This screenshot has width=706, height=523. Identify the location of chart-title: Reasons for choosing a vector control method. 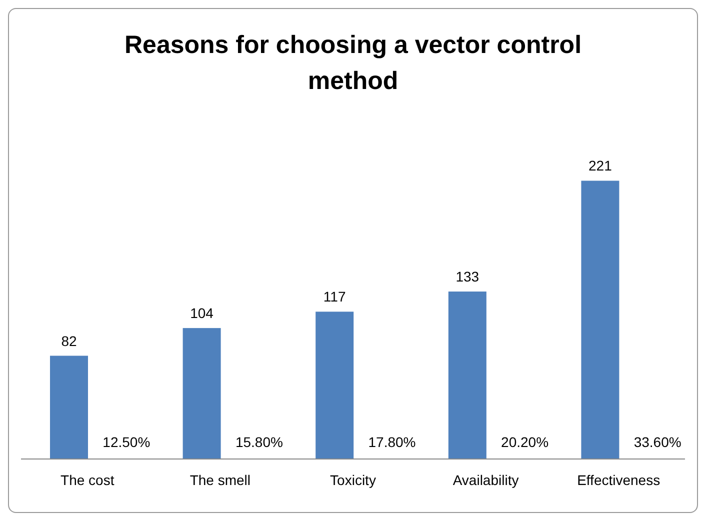
(353, 63).